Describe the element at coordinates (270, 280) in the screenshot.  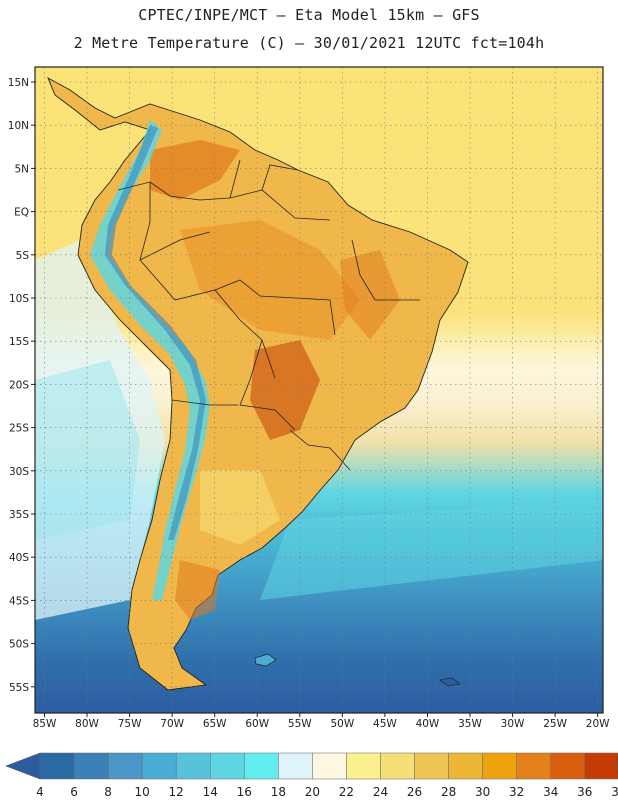
I see `amazon-warm-zone` at that location.